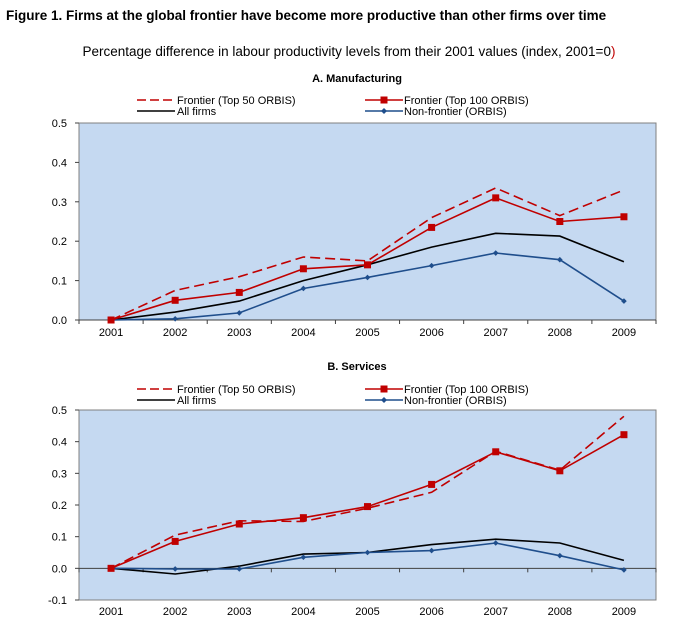  I want to click on y-tick-label: -0.1, so click(57, 601).